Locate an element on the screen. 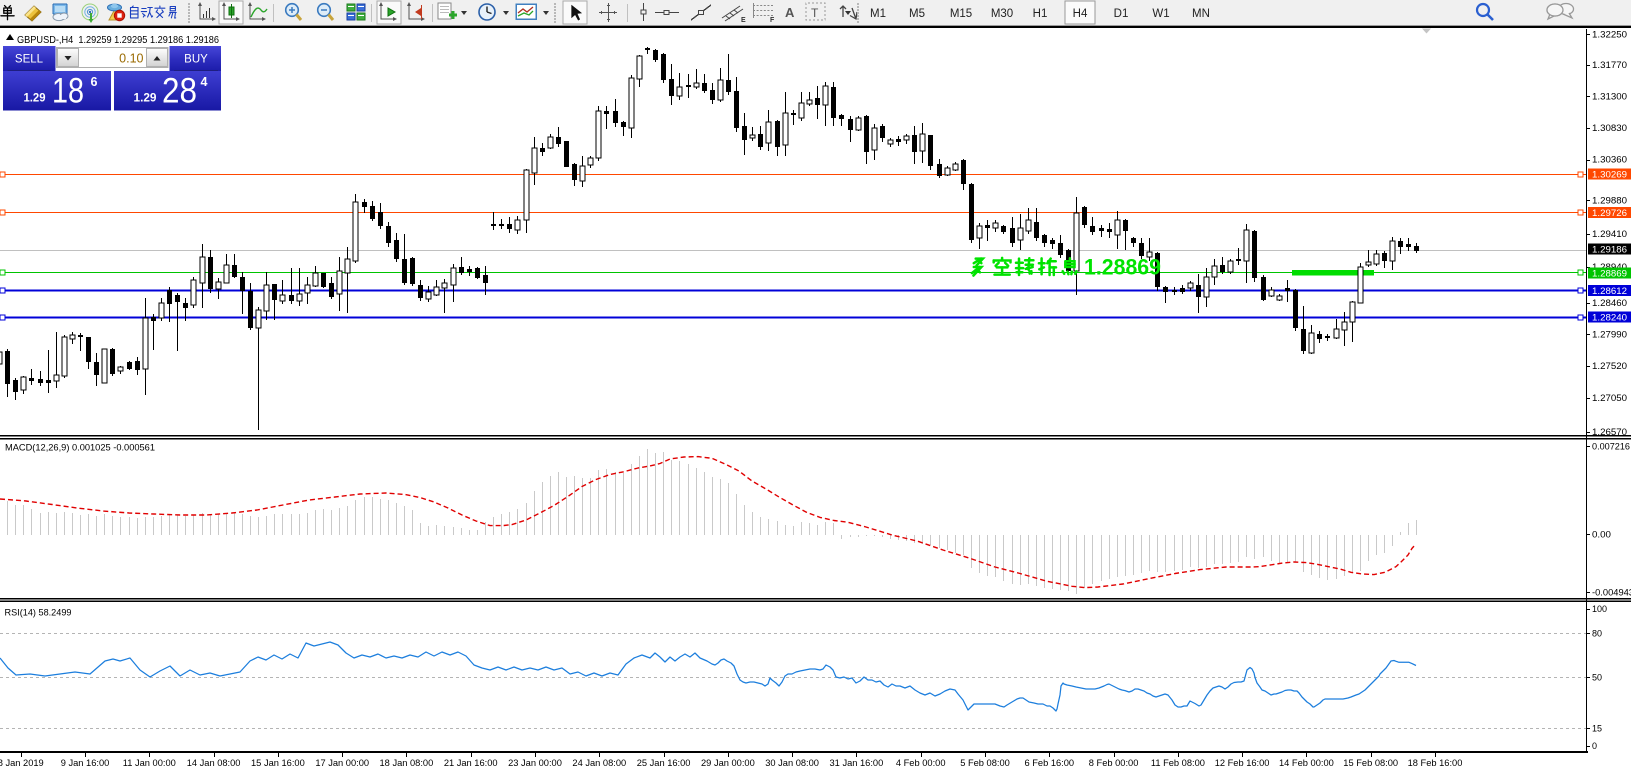  svg-text: SELL is located at coordinates (29, 60).